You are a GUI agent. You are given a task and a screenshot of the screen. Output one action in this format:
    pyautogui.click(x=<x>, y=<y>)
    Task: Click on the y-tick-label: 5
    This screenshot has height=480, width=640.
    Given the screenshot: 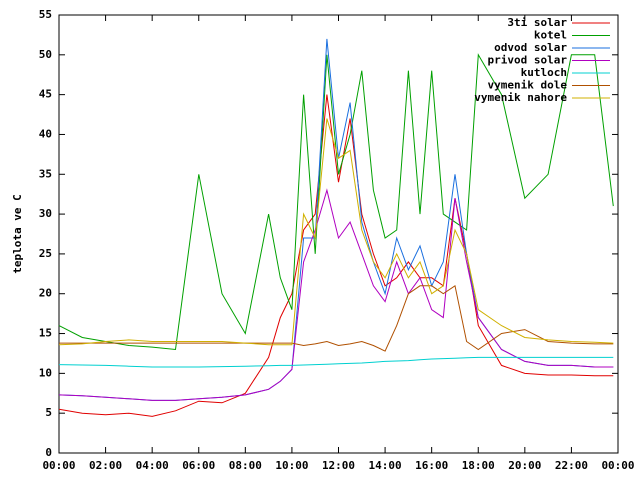 What is the action you would take?
    pyautogui.click(x=48, y=412)
    